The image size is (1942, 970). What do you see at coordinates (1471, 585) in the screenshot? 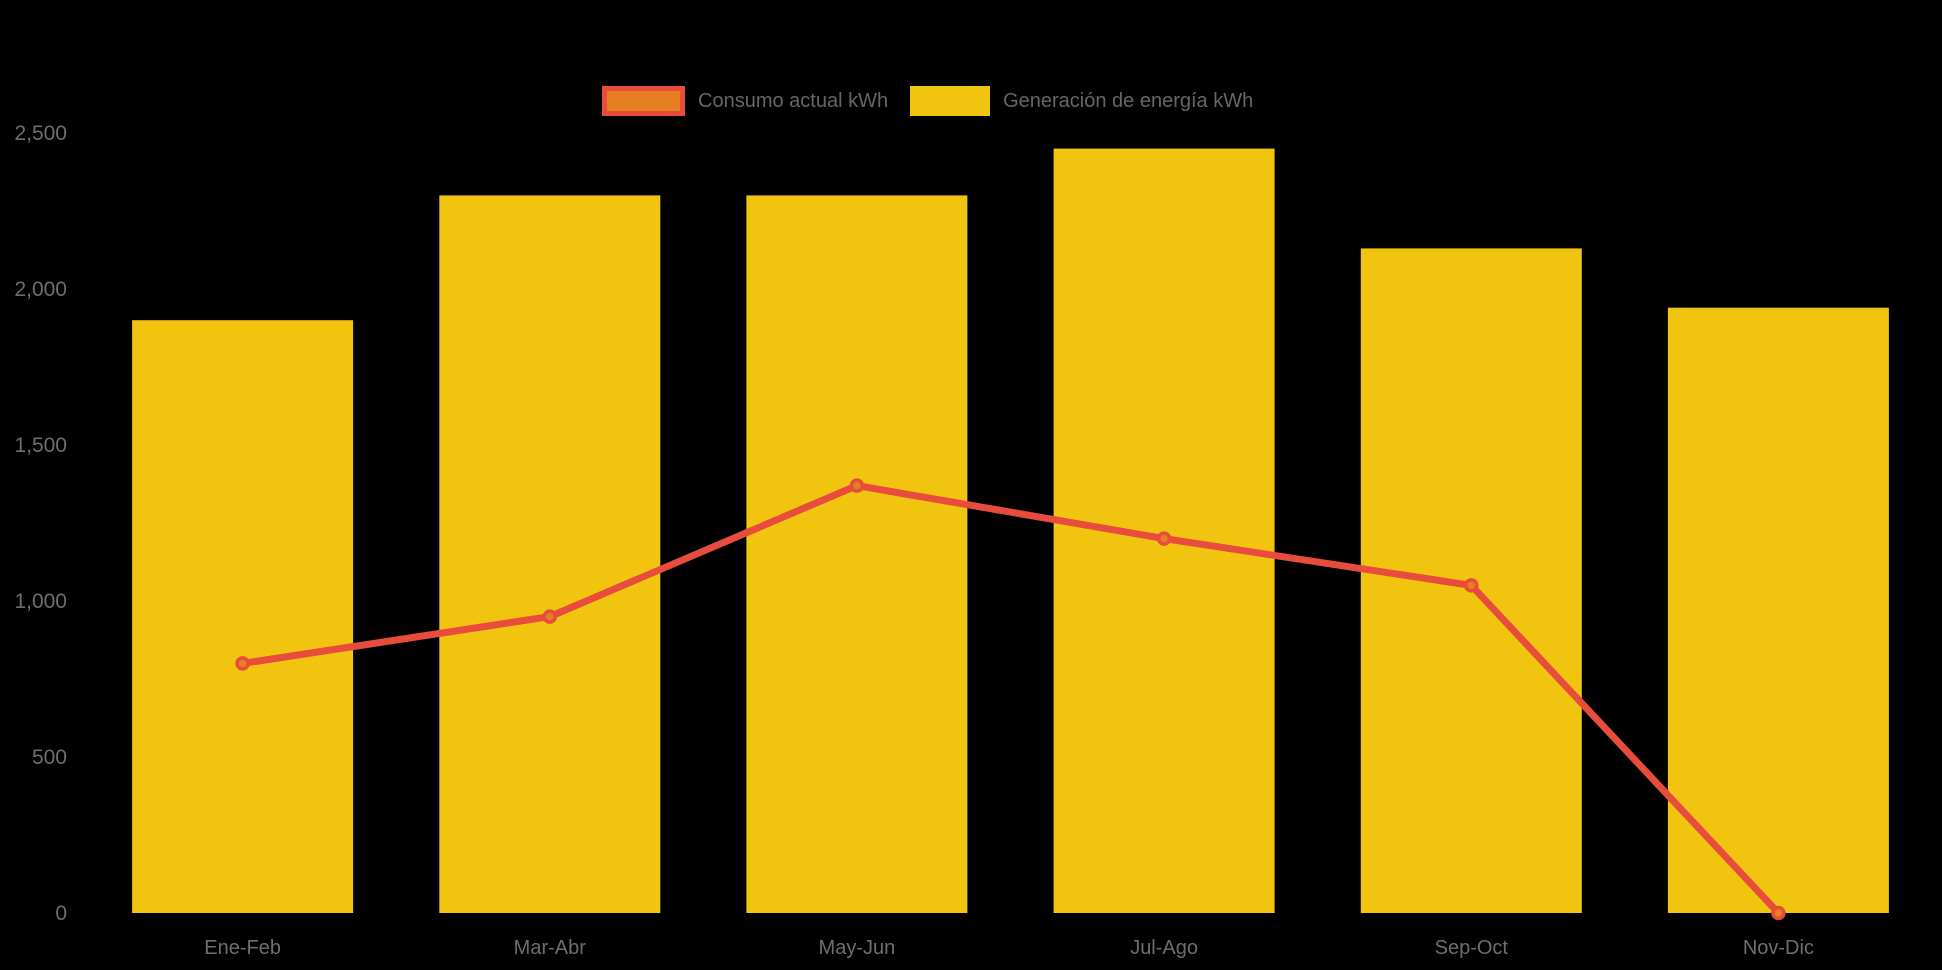
I see `line-marker-Sep-Oct` at bounding box center [1471, 585].